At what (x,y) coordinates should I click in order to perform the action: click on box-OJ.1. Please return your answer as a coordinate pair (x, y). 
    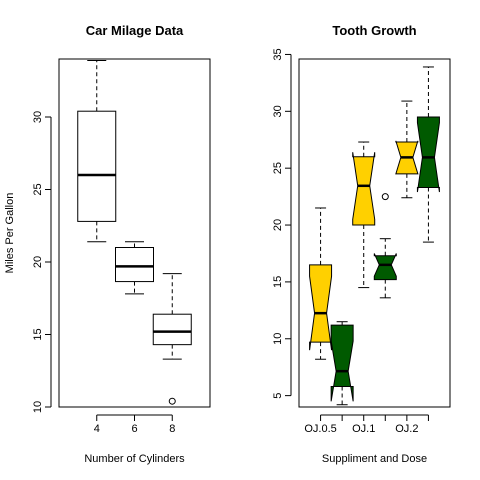
    Looking at the image, I should click on (364, 215).